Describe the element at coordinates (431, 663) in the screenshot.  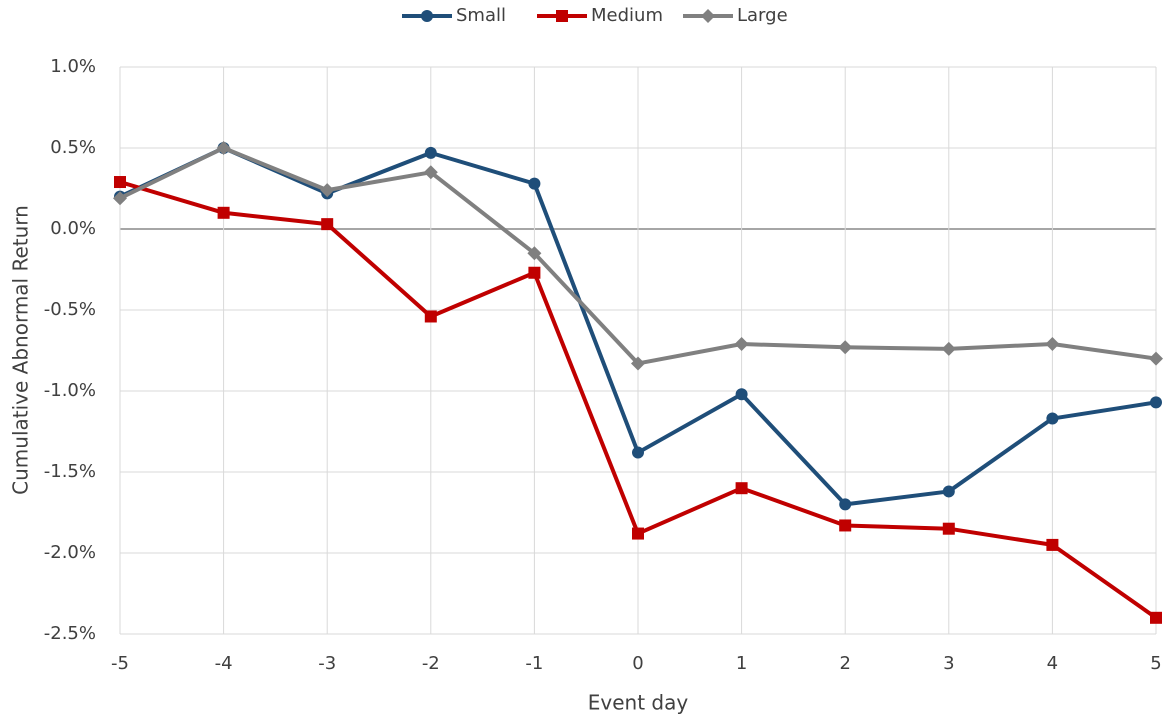
I see `x-tick-label: -2` at that location.